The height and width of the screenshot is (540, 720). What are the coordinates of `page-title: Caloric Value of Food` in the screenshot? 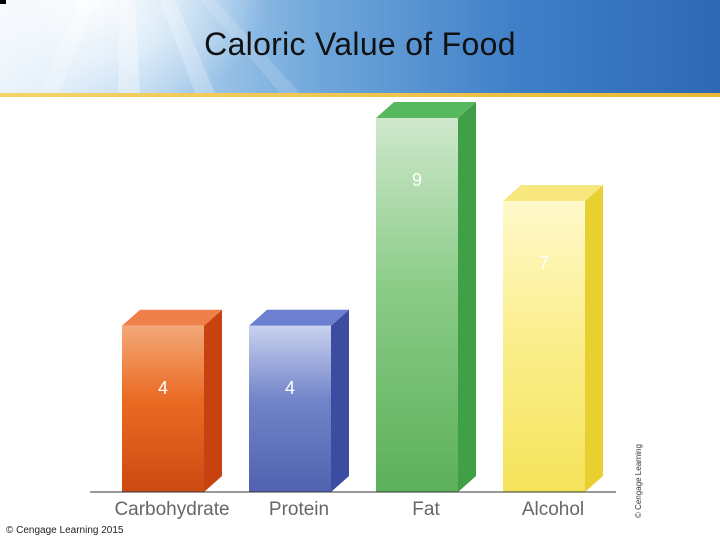 It's located at (360, 44).